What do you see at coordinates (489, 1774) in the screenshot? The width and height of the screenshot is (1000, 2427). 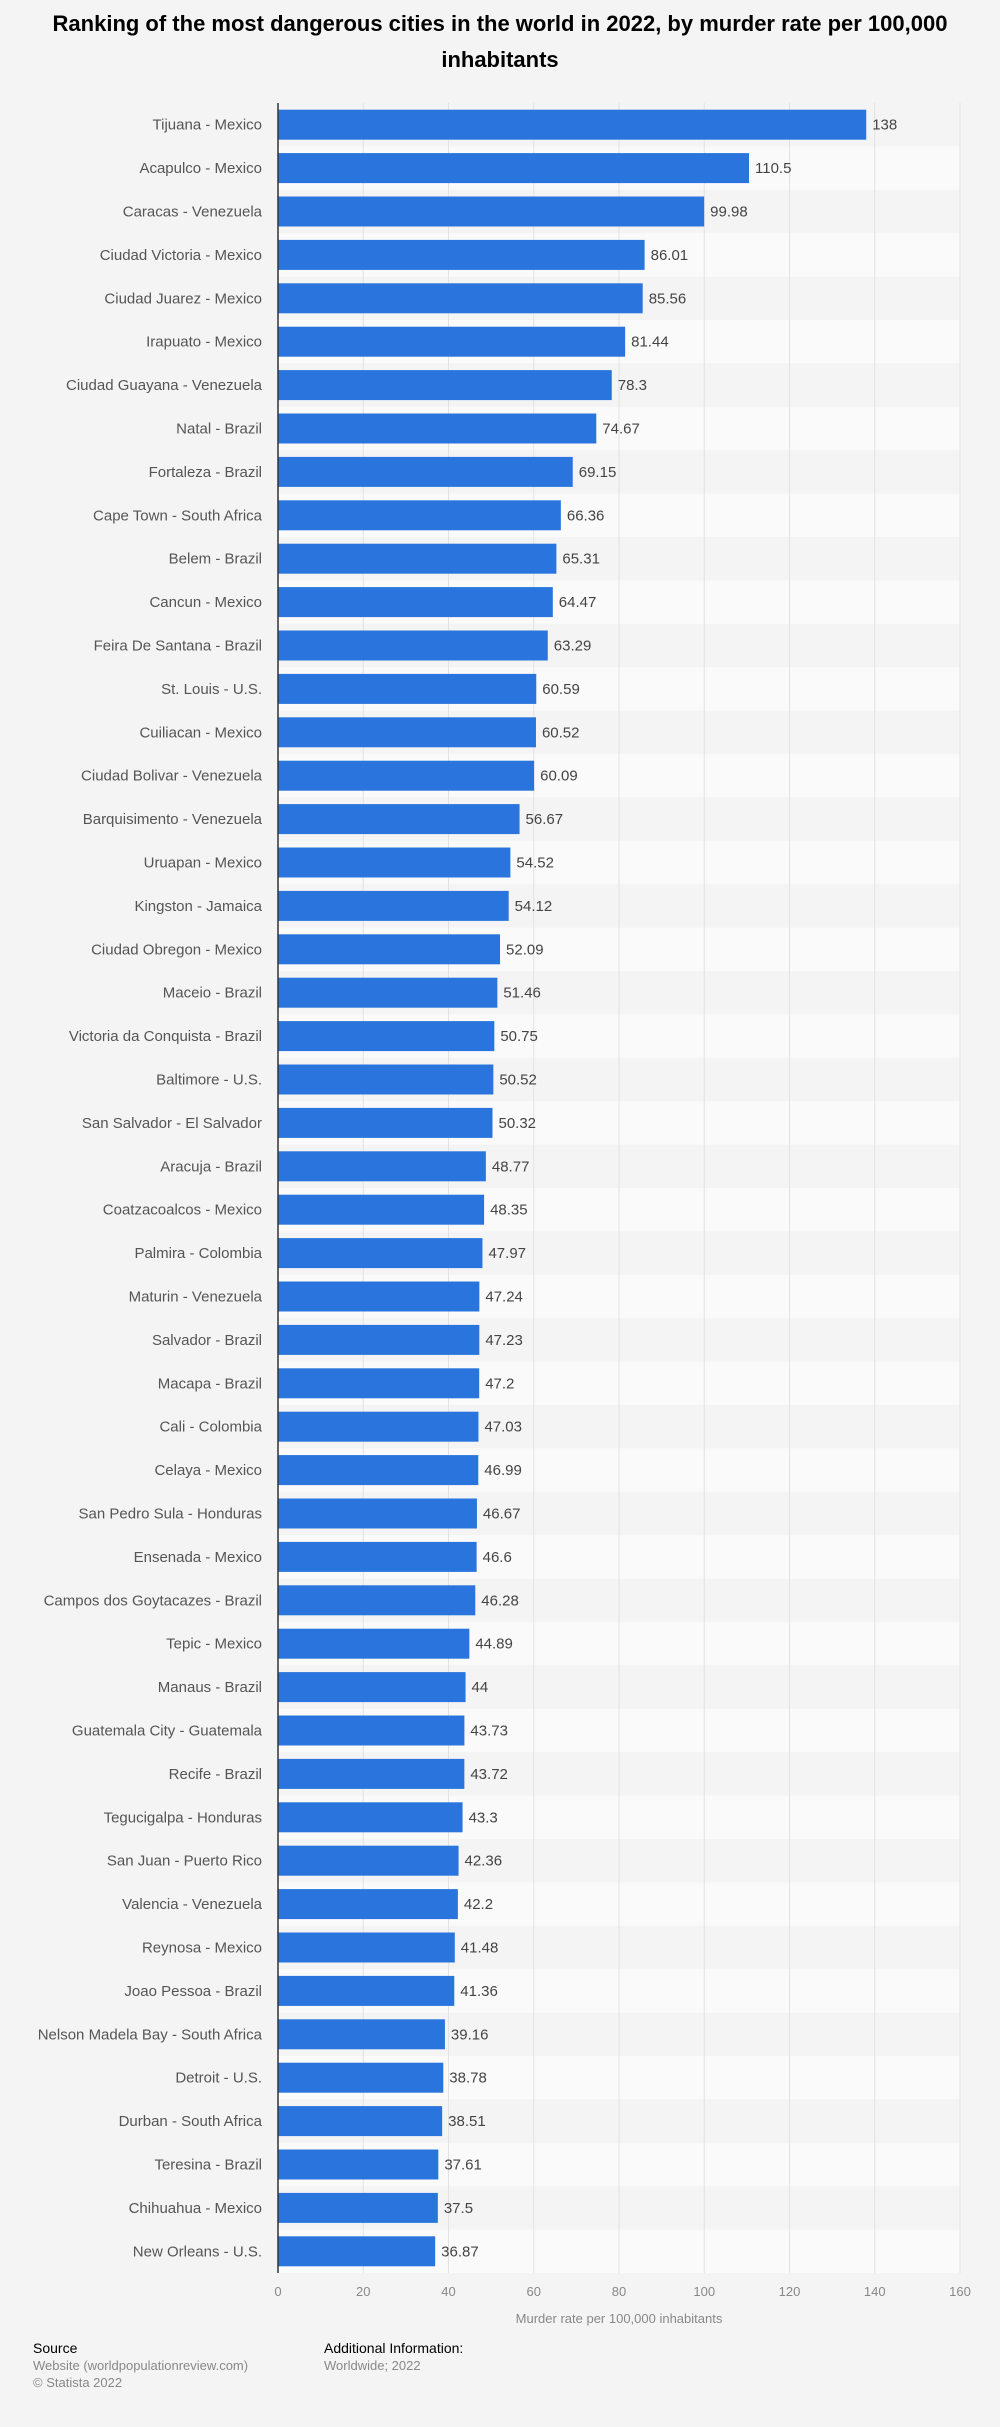 I see `value-label: 43.72` at bounding box center [489, 1774].